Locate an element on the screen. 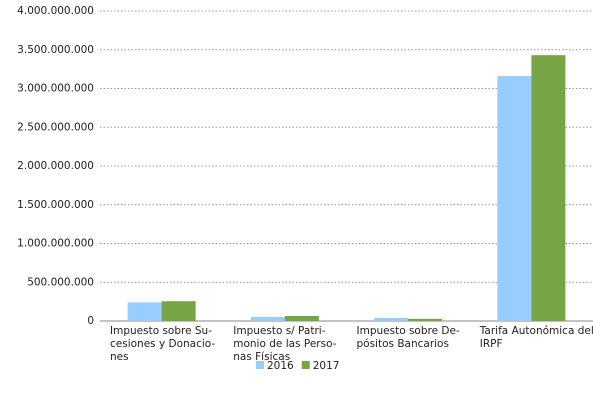  y-tick-label: 500.000.000 is located at coordinates (60, 282).